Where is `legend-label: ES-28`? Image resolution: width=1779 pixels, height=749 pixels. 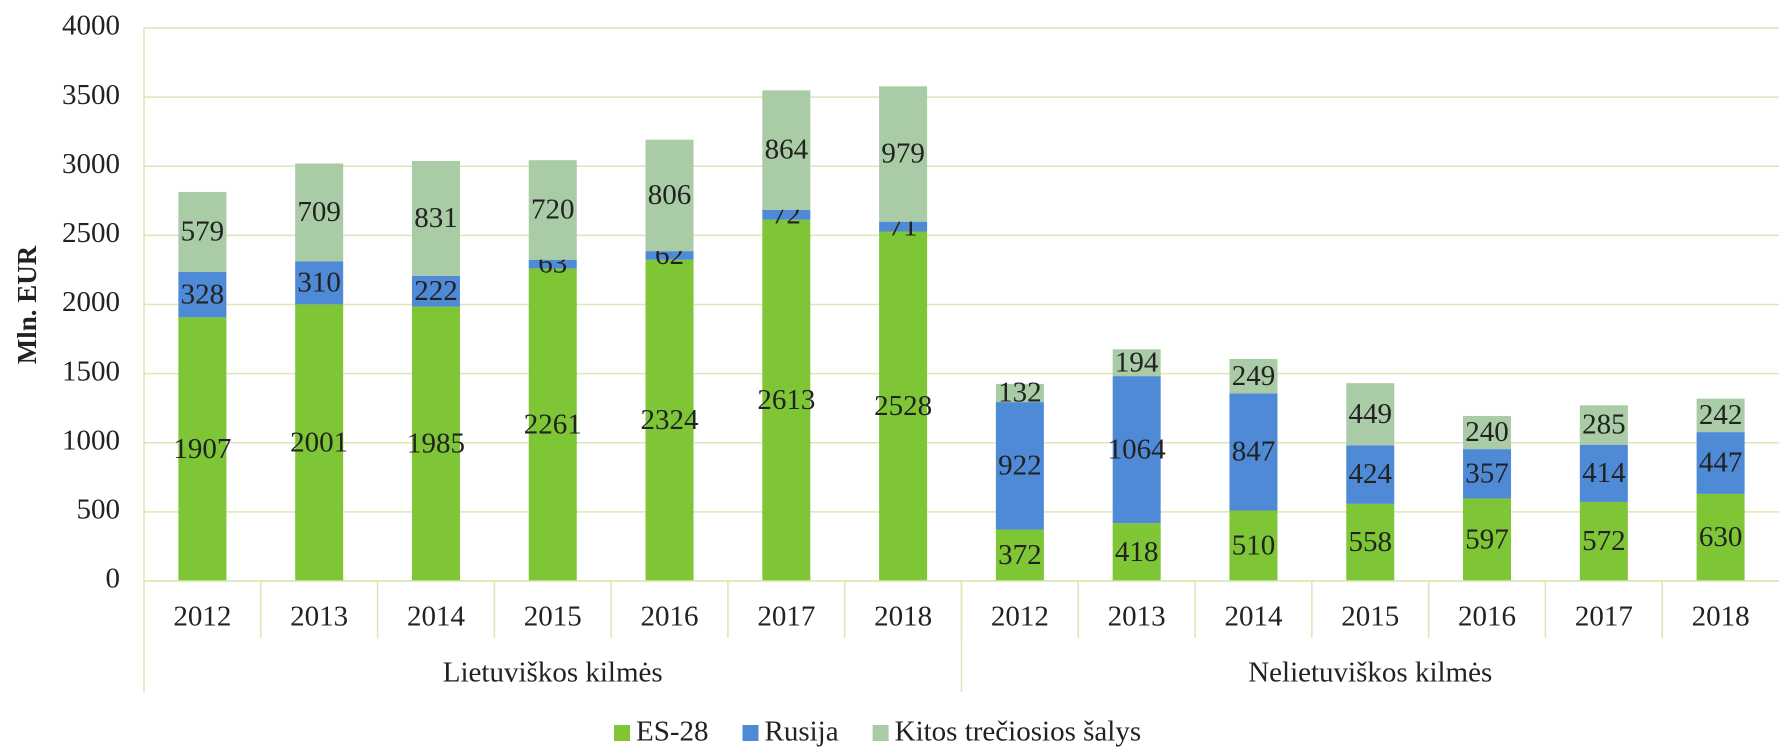 legend-label: ES-28 is located at coordinates (672, 732).